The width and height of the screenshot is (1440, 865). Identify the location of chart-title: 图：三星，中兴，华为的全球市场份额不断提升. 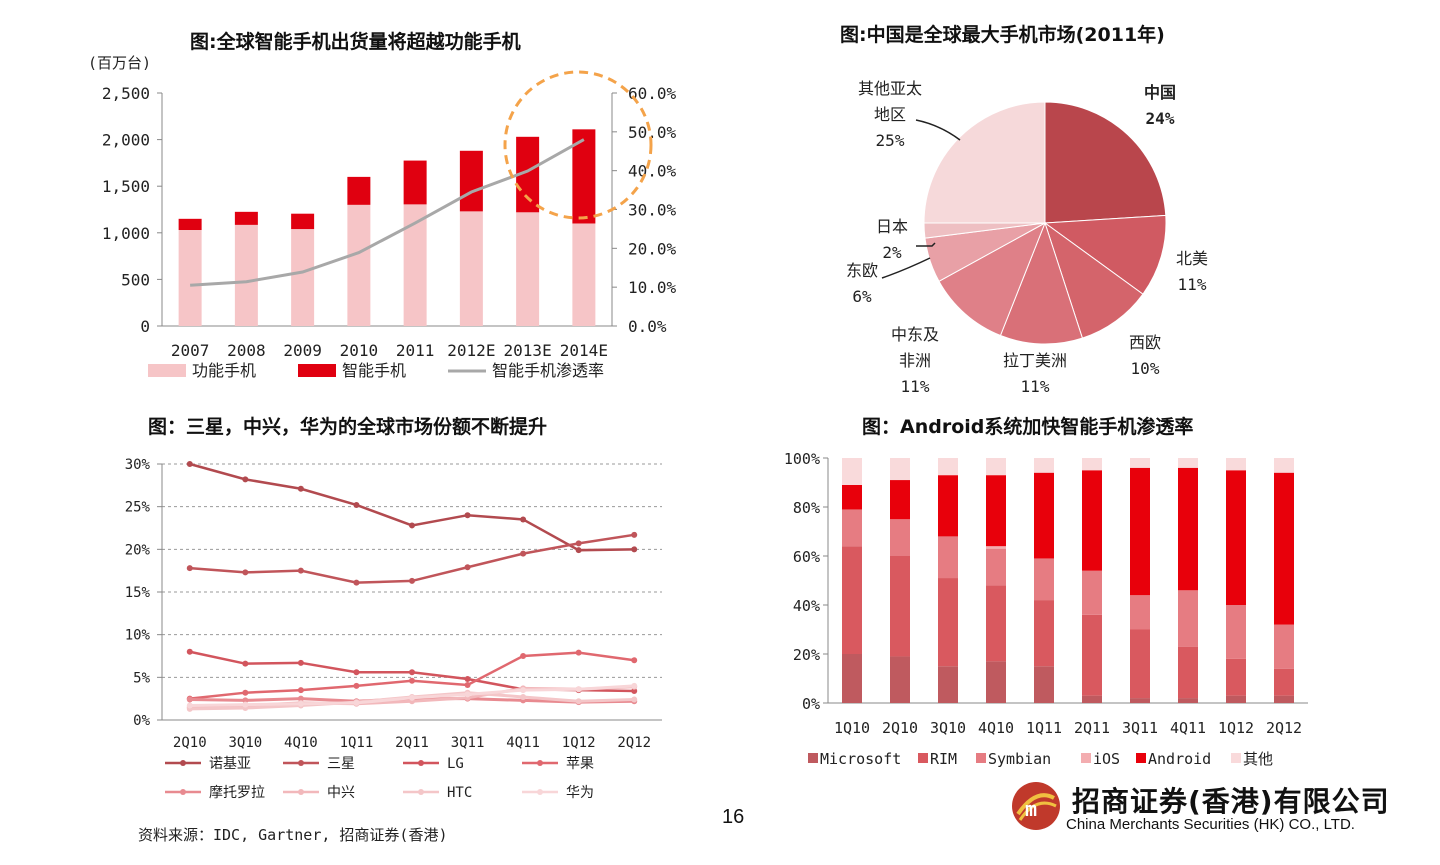
(348, 427).